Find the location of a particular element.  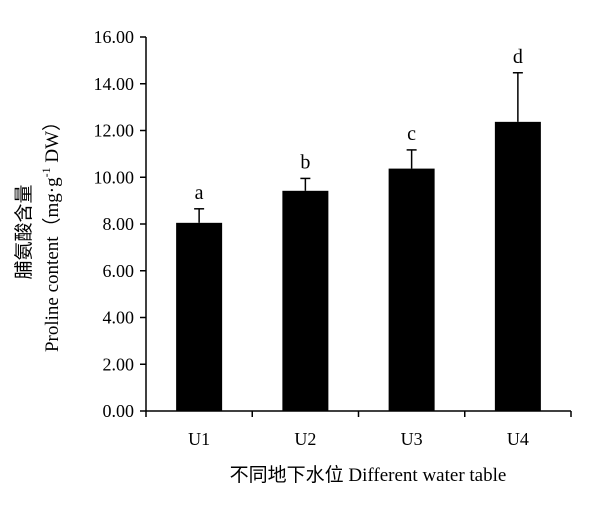

y-axis-title-main: Proline content（mg·g is located at coordinates (52, 264).